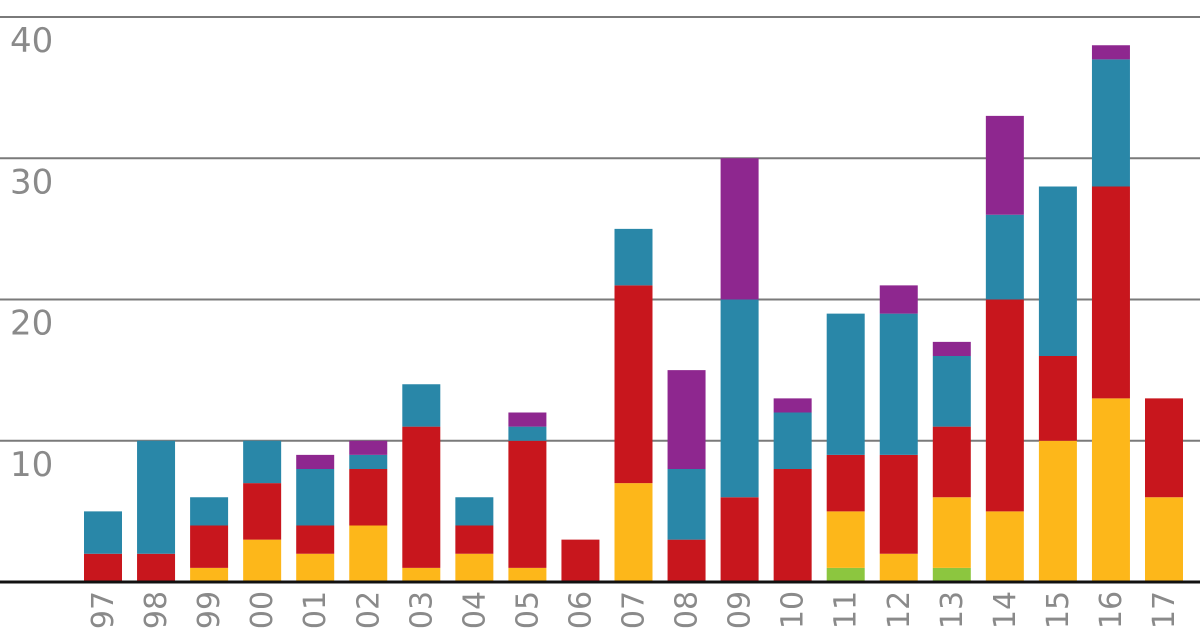  I want to click on x-tick-label: 13, so click(952, 610).